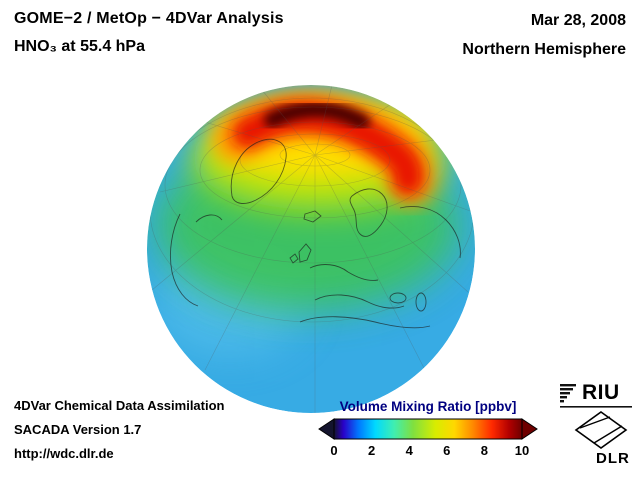 The height and width of the screenshot is (480, 640). Describe the element at coordinates (79, 46) in the screenshot. I see `page-subtitle: HNO₃ at 55.4 hPa` at that location.